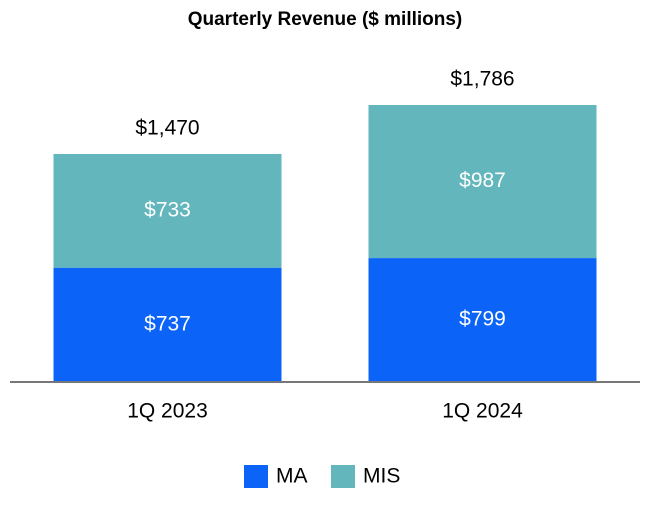 This screenshot has width=650, height=510. I want to click on segment-label: $799, so click(482, 319).